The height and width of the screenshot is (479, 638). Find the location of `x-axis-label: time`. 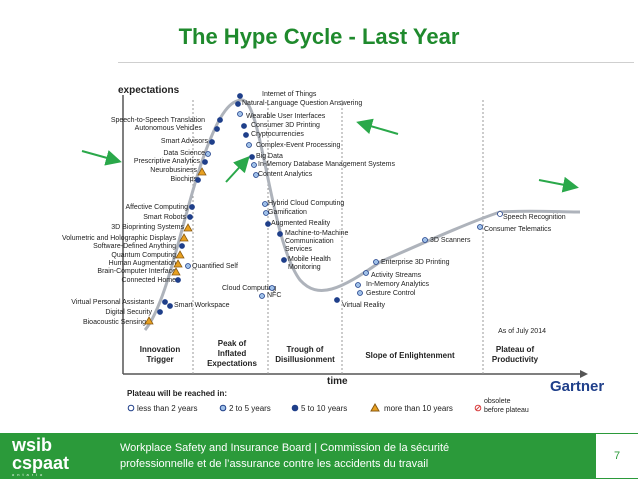

x-axis-label: time is located at coordinates (337, 381).